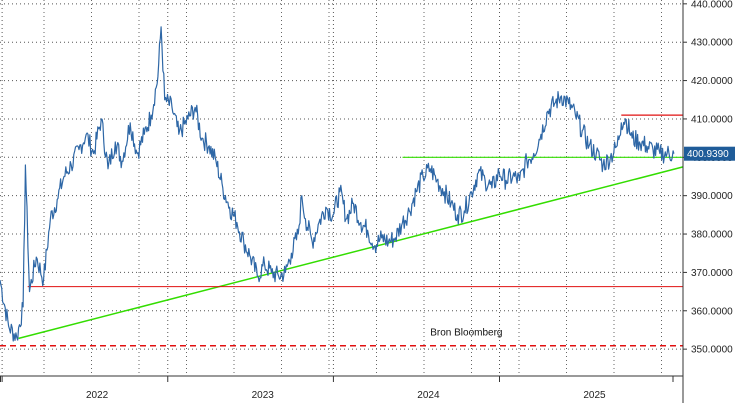  I want to click on x-tick-label: 2022, so click(97, 395).